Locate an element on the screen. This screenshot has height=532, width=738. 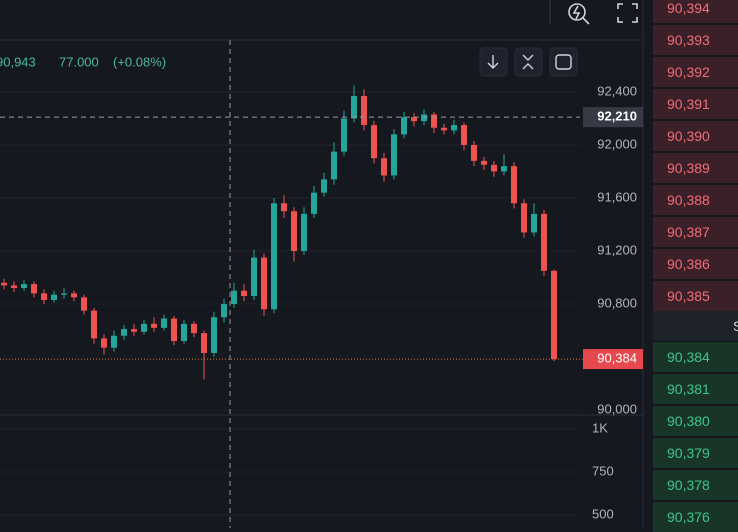
spread-label: S is located at coordinates (695, 326).